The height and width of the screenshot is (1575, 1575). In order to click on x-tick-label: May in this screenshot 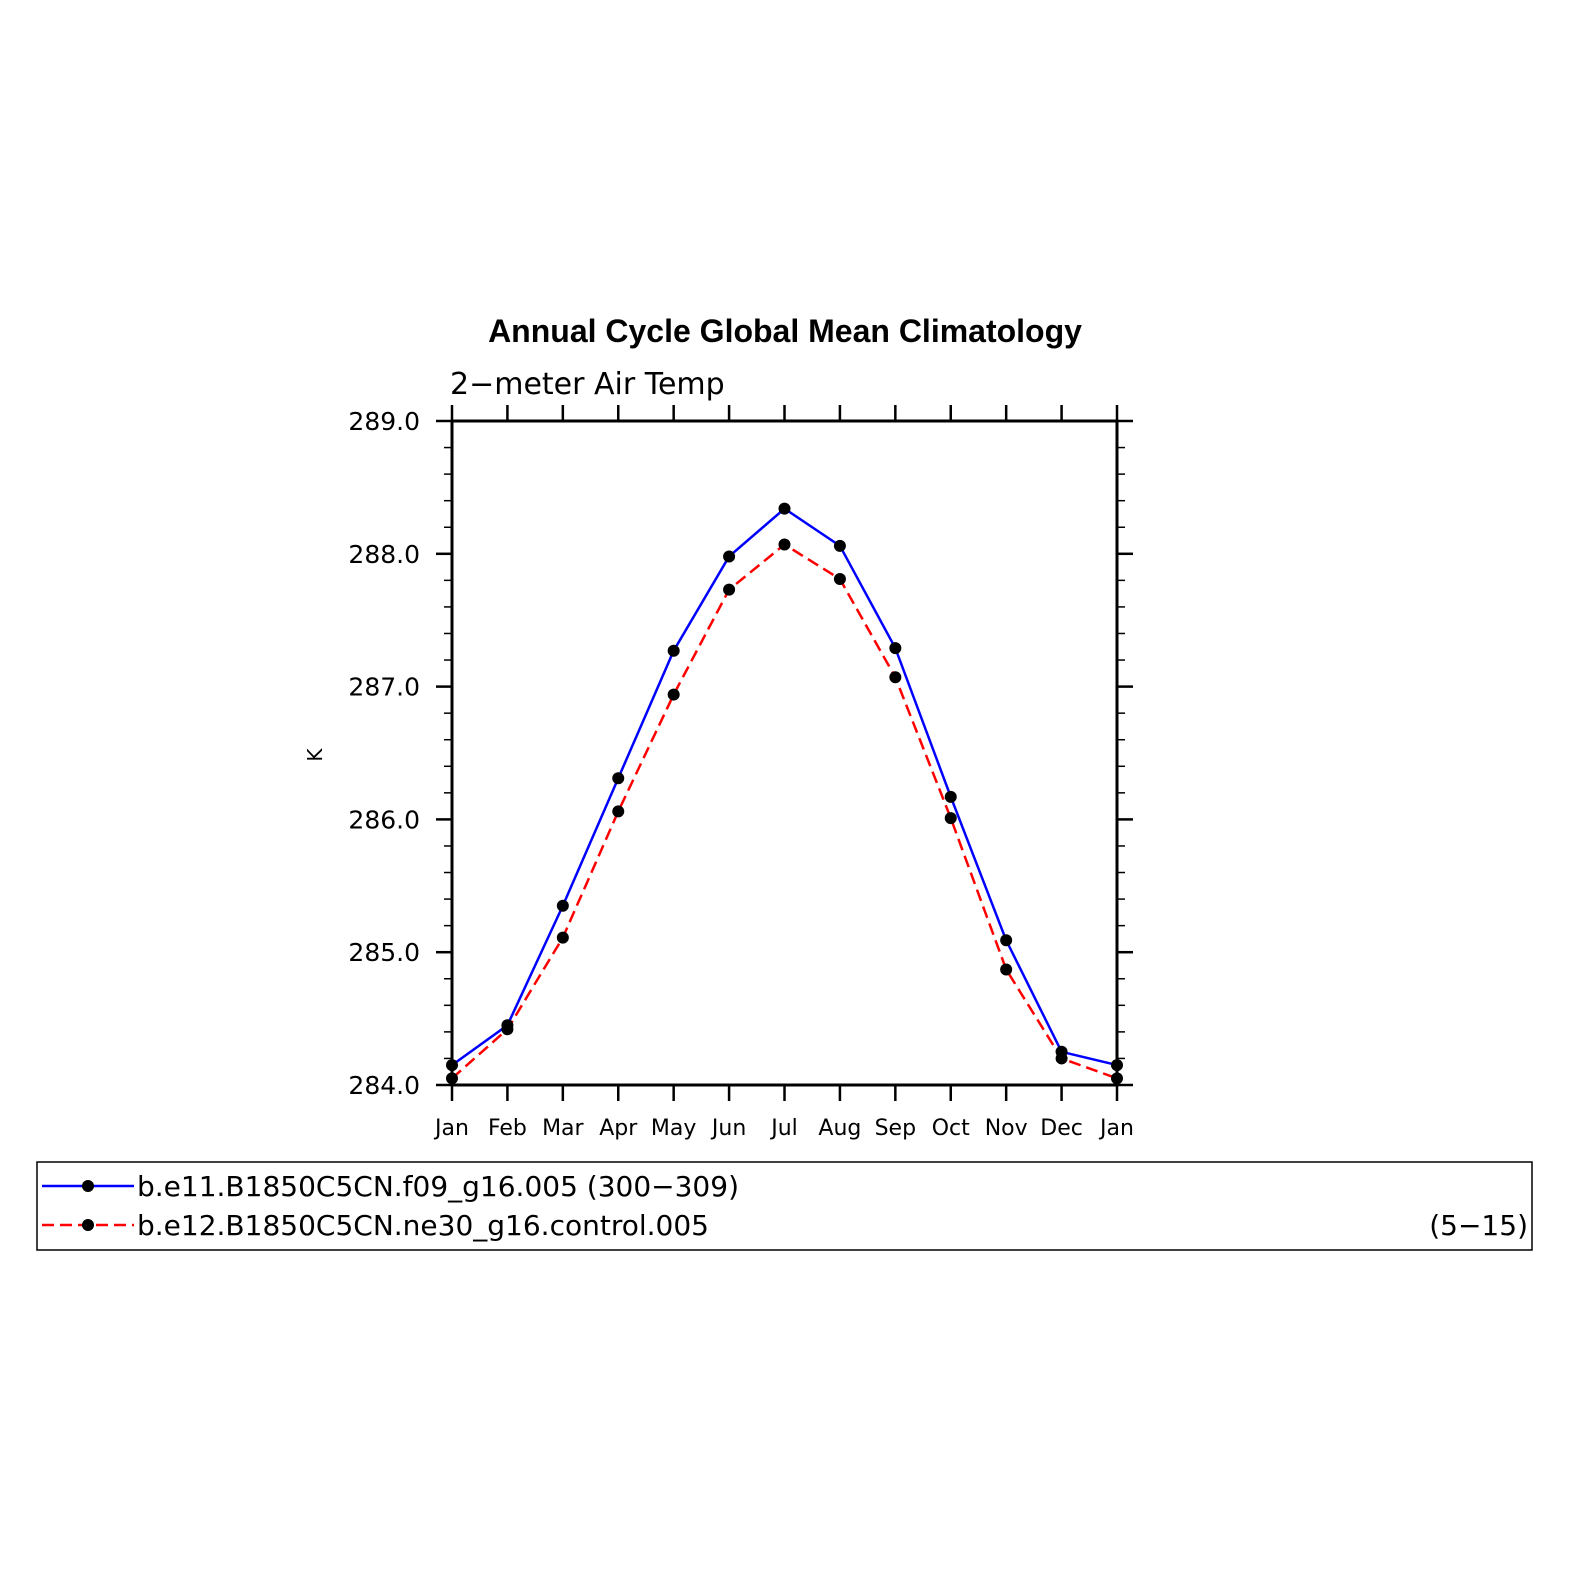, I will do `click(673, 1128)`.